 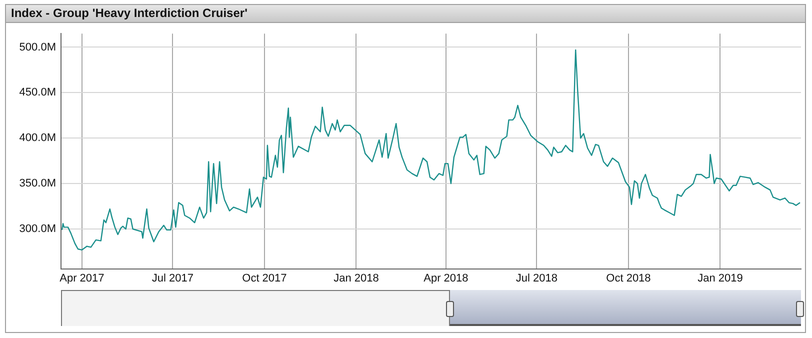 I want to click on x-tick-label: Apr 2017, so click(x=82, y=278).